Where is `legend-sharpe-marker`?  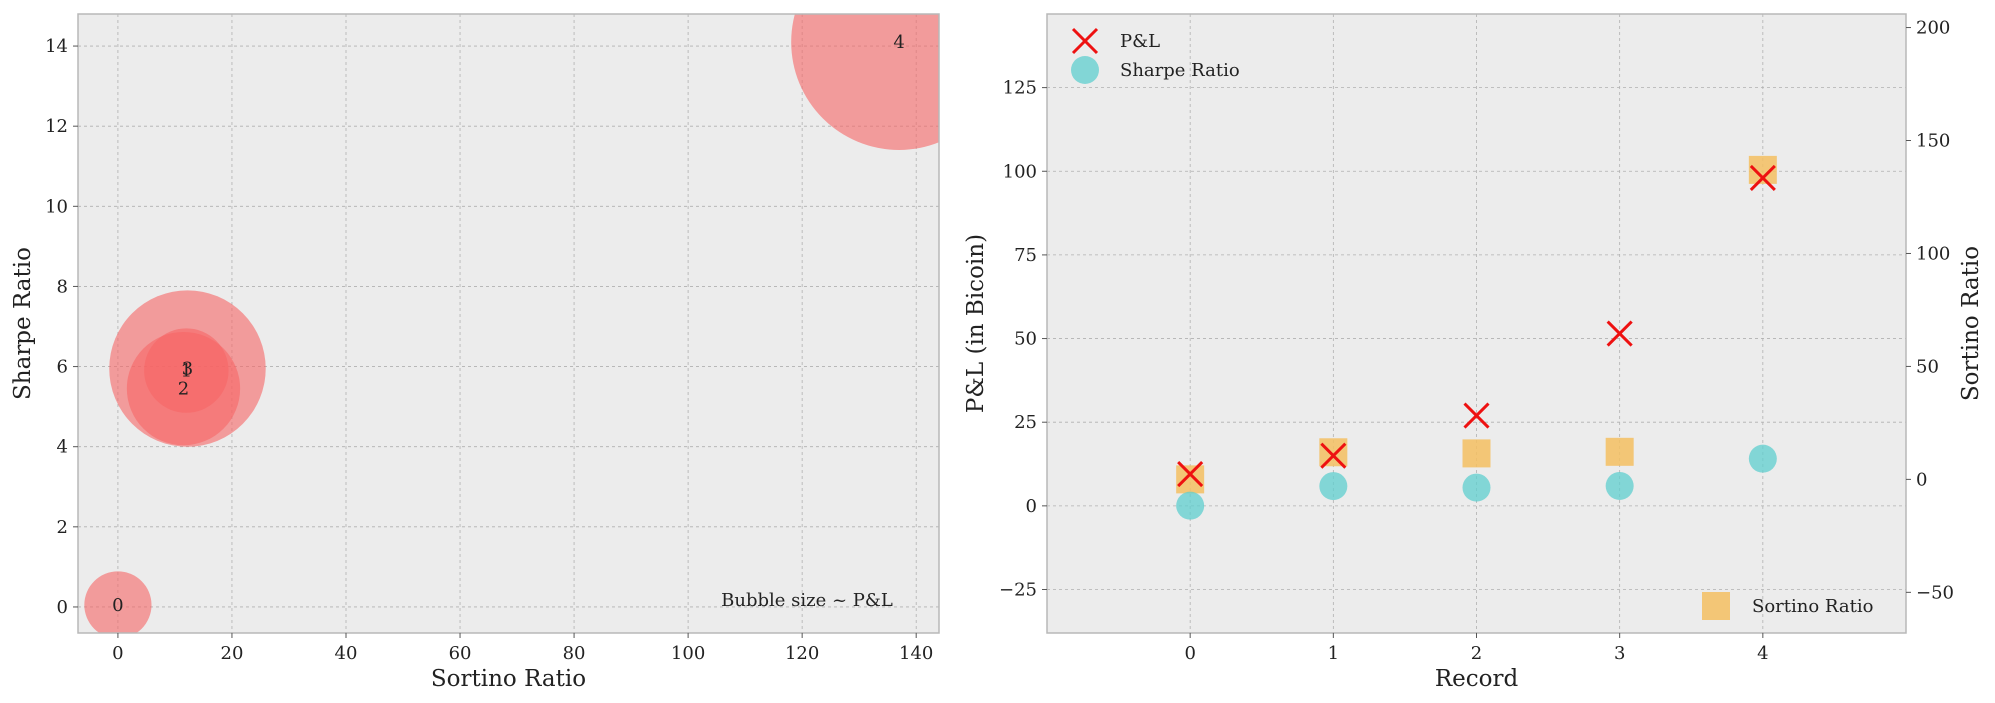 legend-sharpe-marker is located at coordinates (1085, 70).